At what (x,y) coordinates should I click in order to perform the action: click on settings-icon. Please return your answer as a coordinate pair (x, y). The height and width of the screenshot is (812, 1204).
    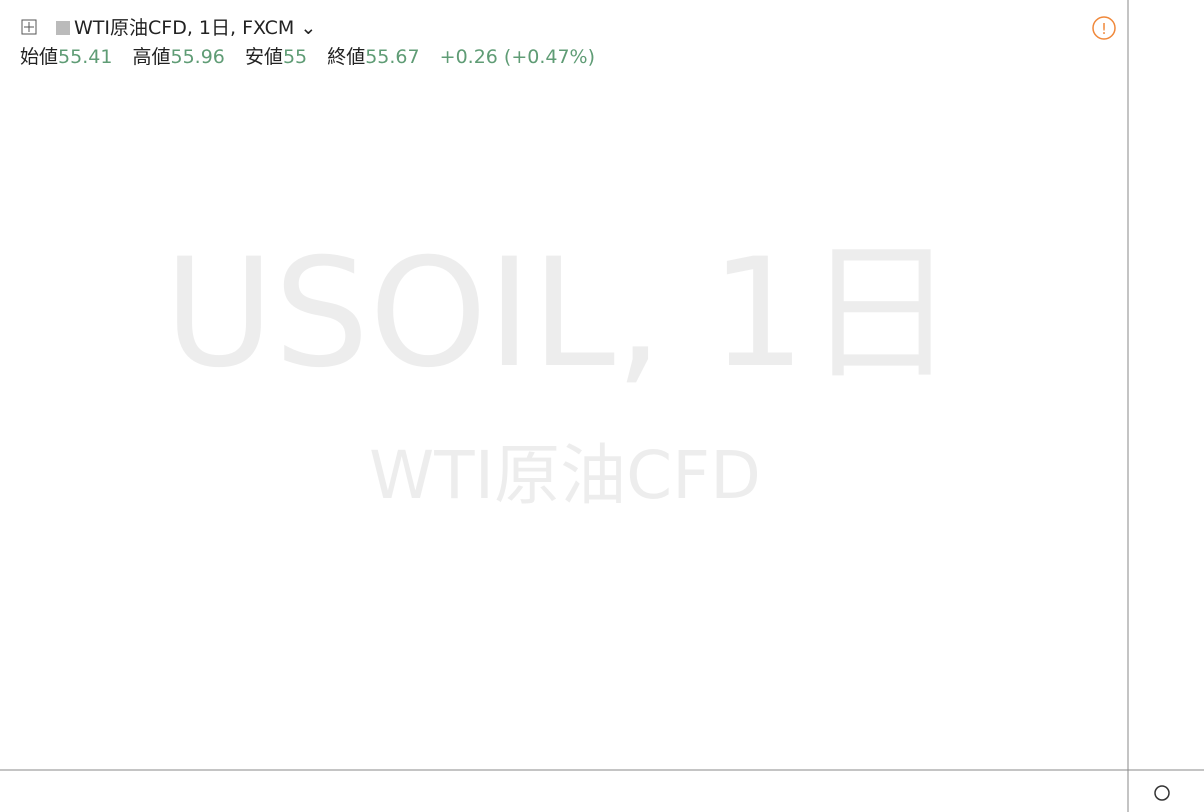
    Looking at the image, I should click on (1162, 793).